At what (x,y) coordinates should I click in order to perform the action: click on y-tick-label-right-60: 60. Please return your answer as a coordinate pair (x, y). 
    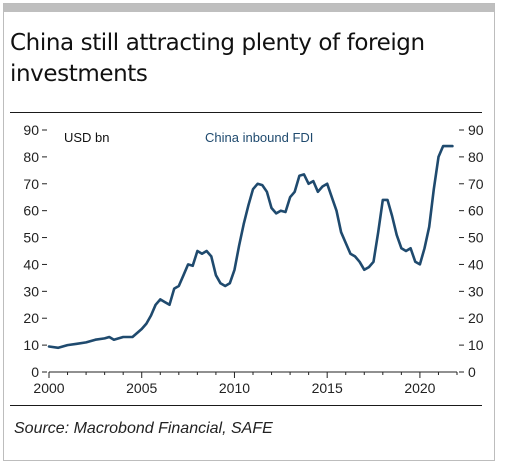
    Looking at the image, I should click on (476, 211).